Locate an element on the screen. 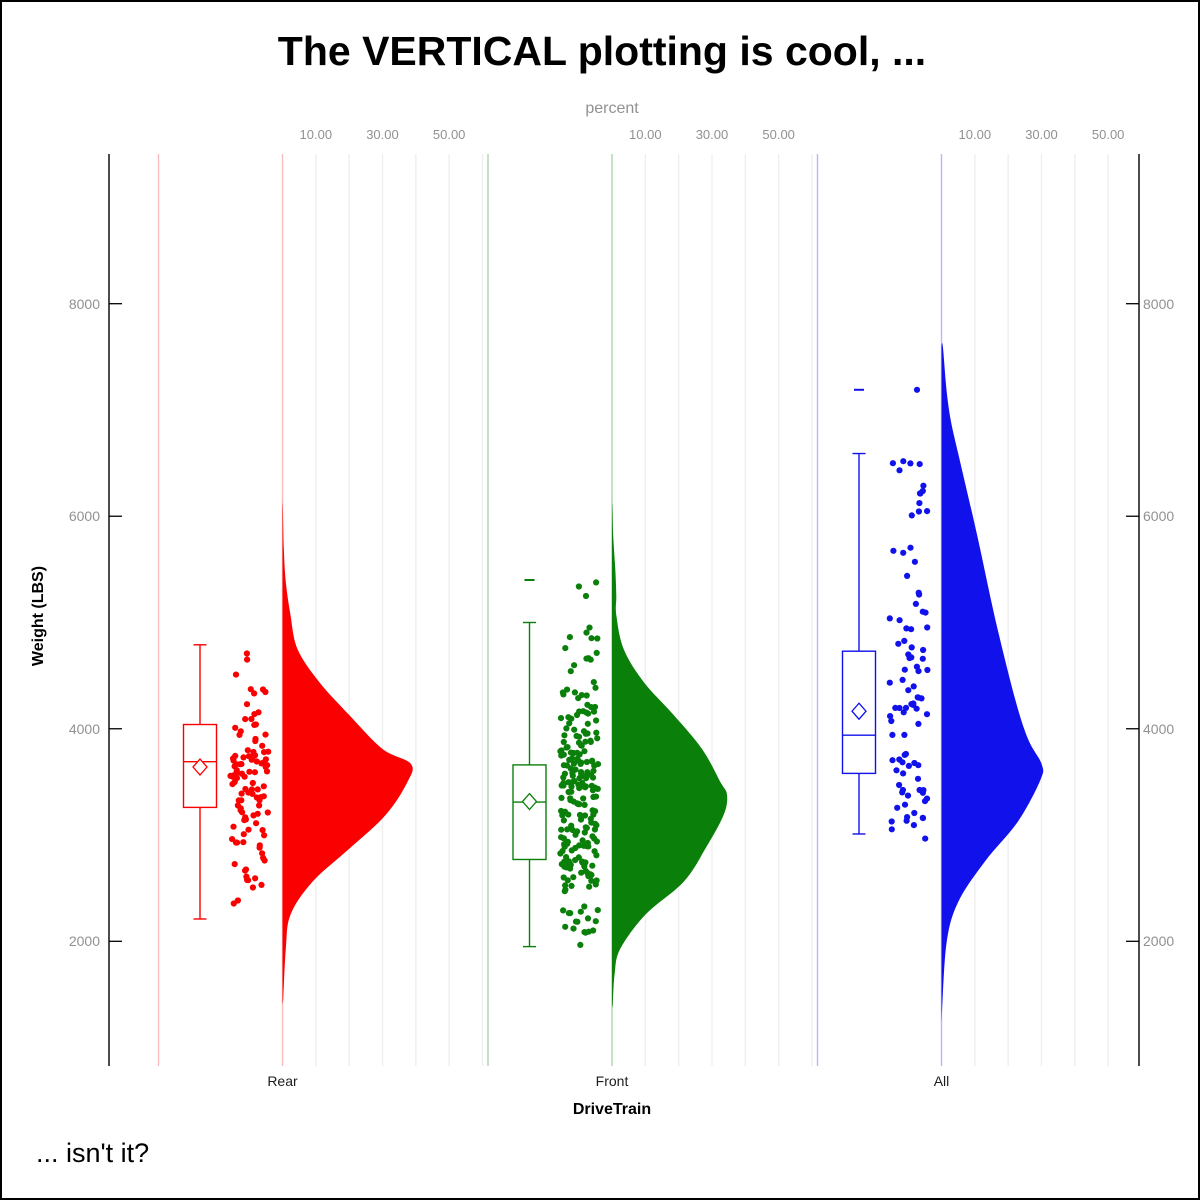  weight-tick-label-right: 4000 is located at coordinates (1159, 728).